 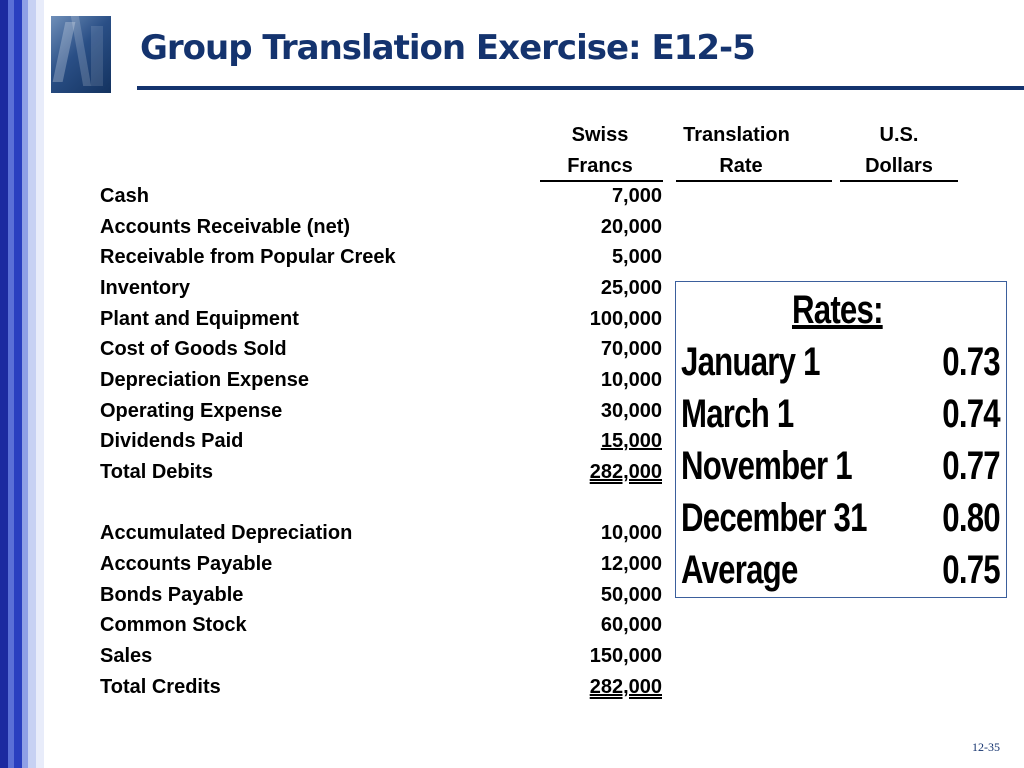 What do you see at coordinates (199, 319) in the screenshot?
I see `debit-label-plant-equipment: Plant and Equipment` at bounding box center [199, 319].